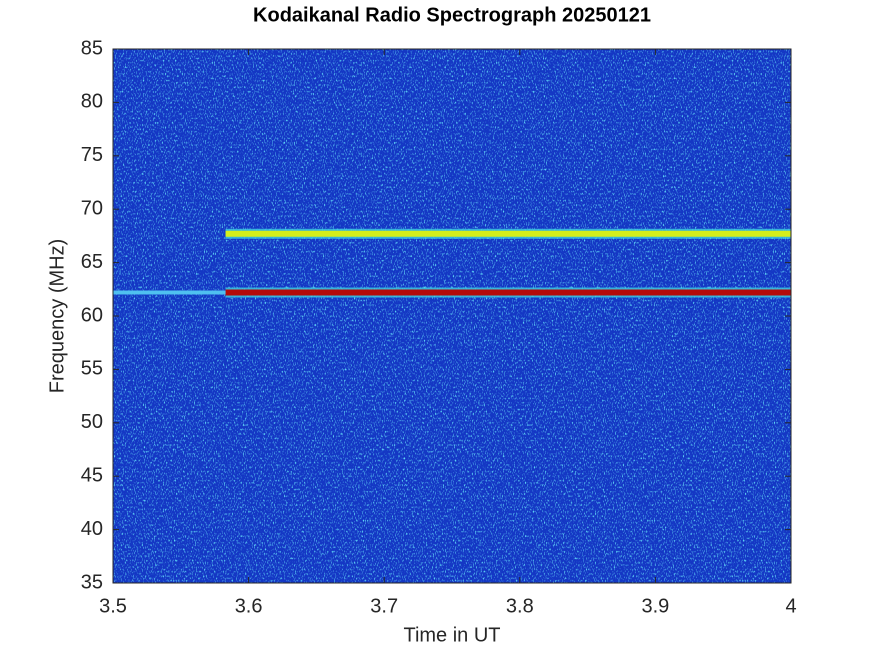 This screenshot has width=874, height=655. I want to click on x-tick-label: 4, so click(790, 606).